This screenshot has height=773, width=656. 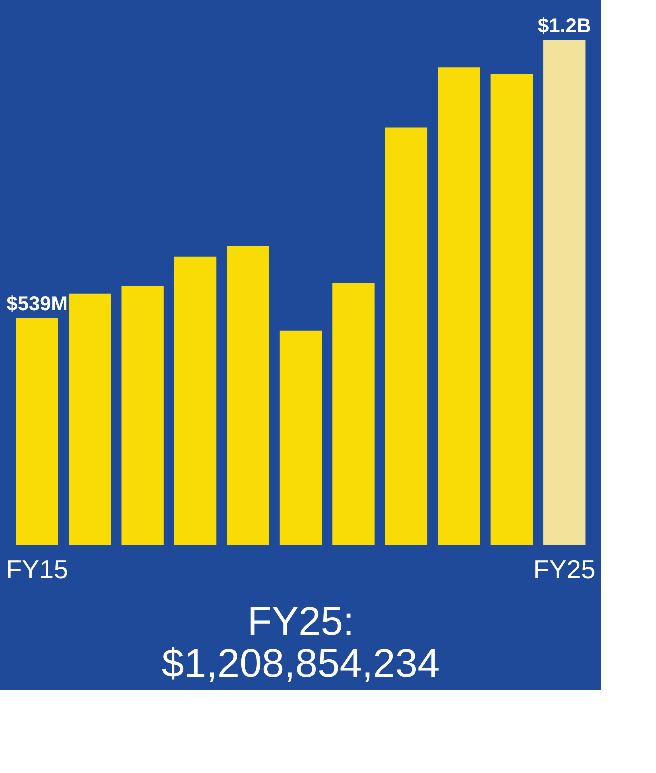 I want to click on x-tick-label: FY25, so click(x=565, y=569).